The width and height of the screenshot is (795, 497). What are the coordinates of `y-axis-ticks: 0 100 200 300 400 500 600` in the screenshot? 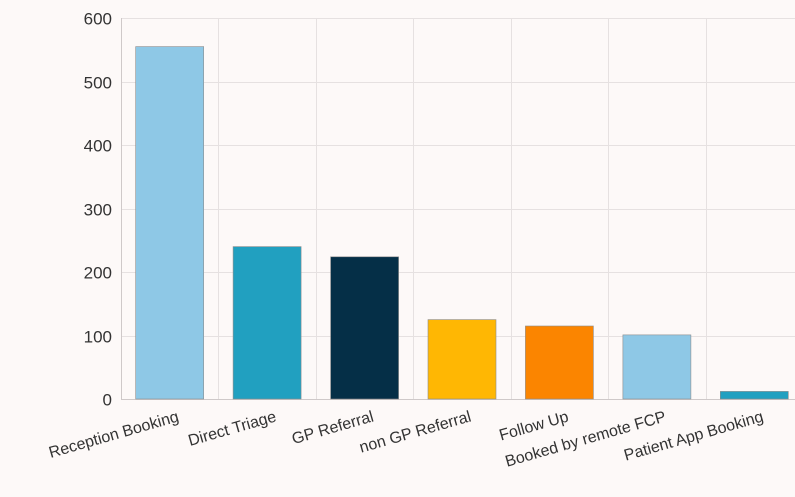 It's located at (98, 210).